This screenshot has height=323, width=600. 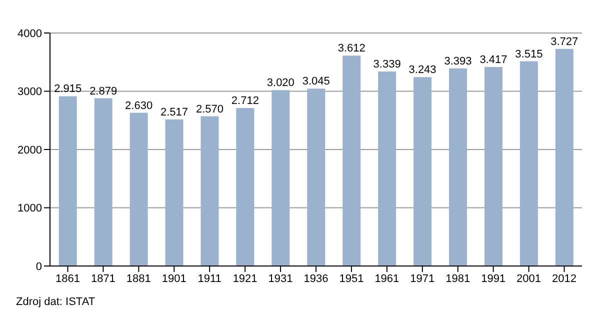 What do you see at coordinates (68, 89) in the screenshot?
I see `data-label: 2.915` at bounding box center [68, 89].